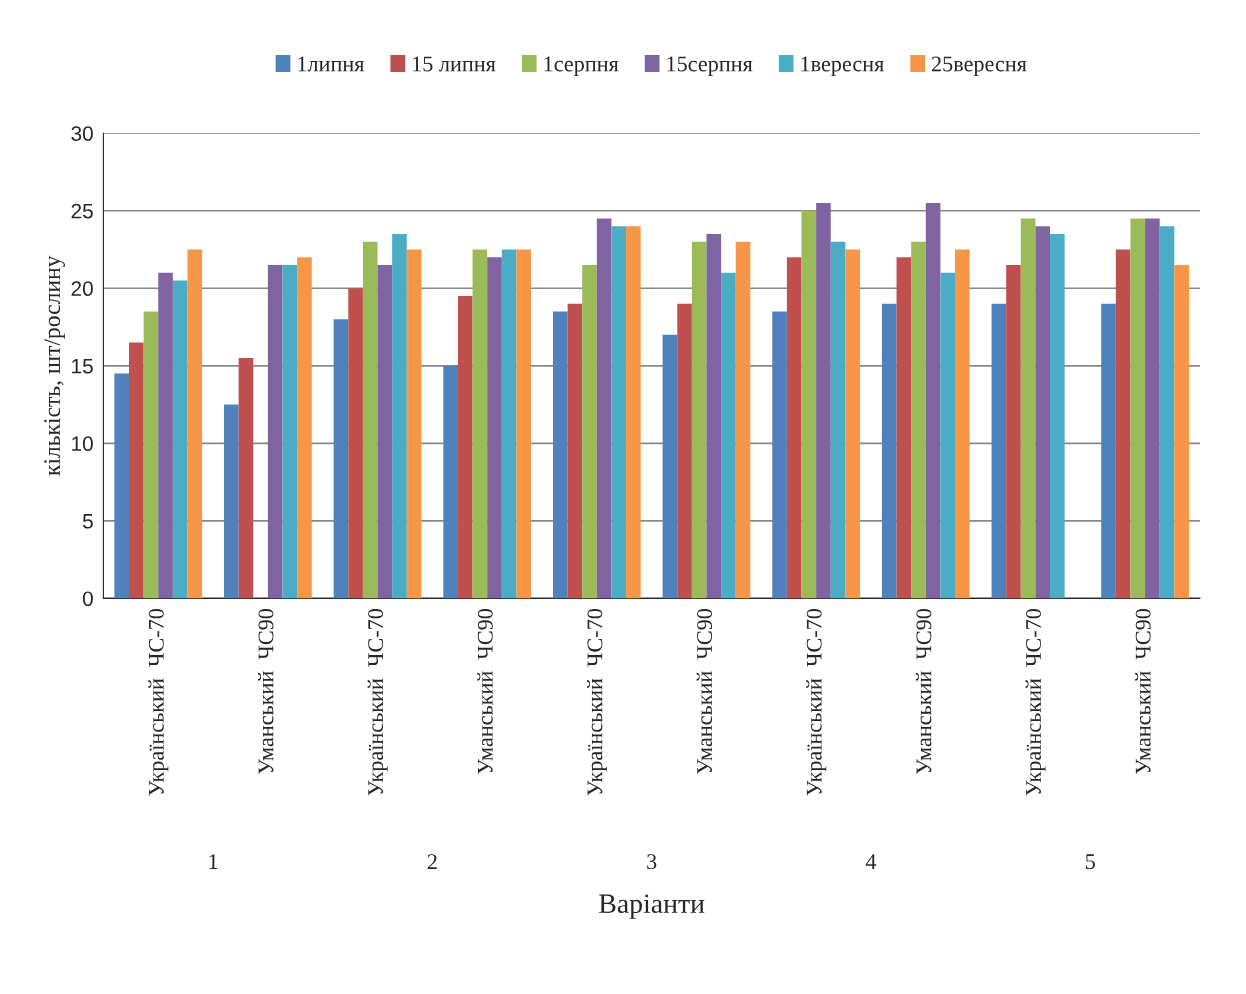  Describe the element at coordinates (842, 66) in the screenshot. I see `legend-label: 1вересня` at that location.